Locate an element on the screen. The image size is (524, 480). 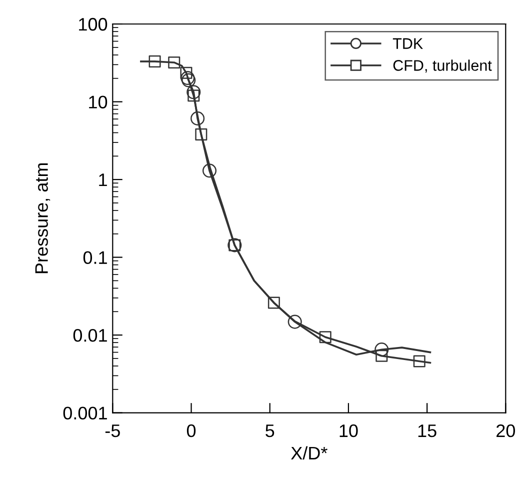
y-tick-label: 1 is located at coordinates (103, 180).